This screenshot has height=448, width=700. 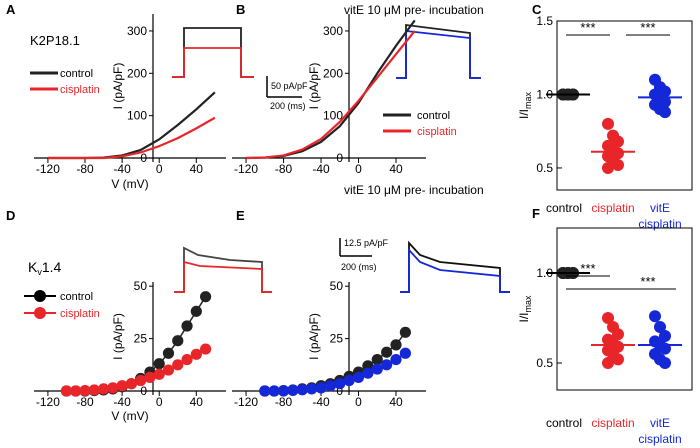 I want to click on x-tick-label-b: -80, so click(x=284, y=169).